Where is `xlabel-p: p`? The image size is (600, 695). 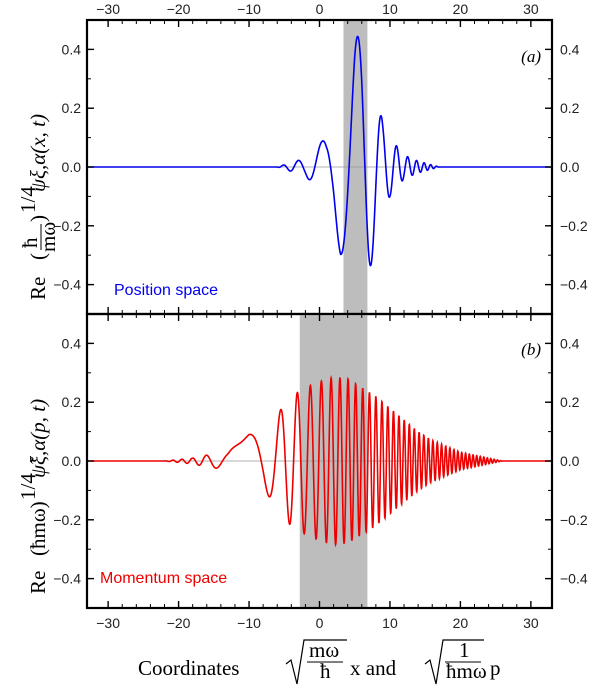
xlabel-p: p is located at coordinates (495, 668).